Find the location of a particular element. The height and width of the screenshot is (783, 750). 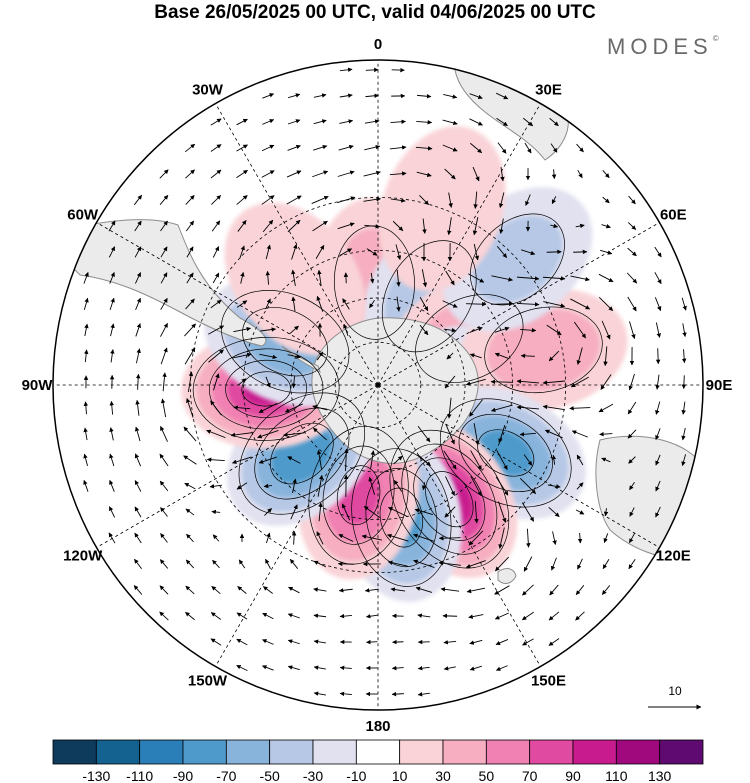

colorbar-label: 50 is located at coordinates (487, 775).